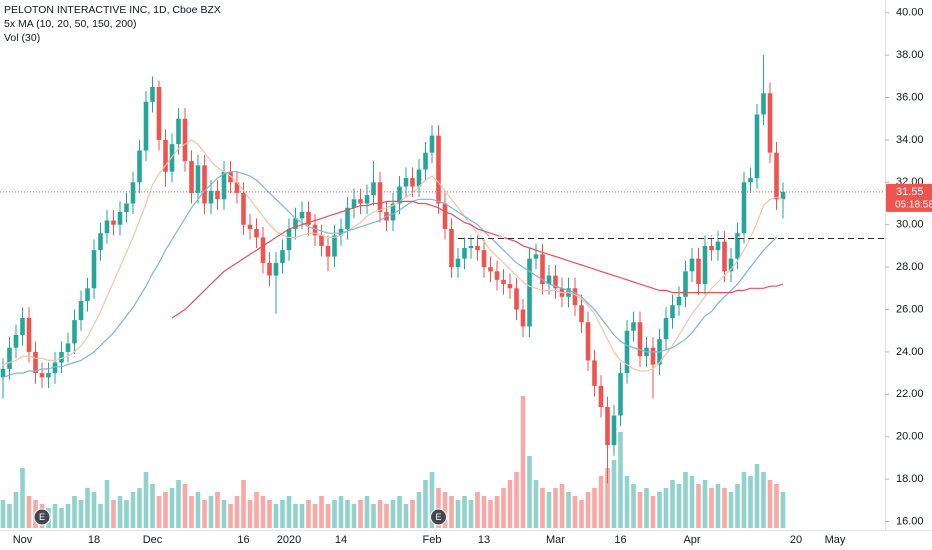 This screenshot has width=932, height=550. Describe the element at coordinates (910, 437) in the screenshot. I see `y-tick-label: 20.00` at that location.